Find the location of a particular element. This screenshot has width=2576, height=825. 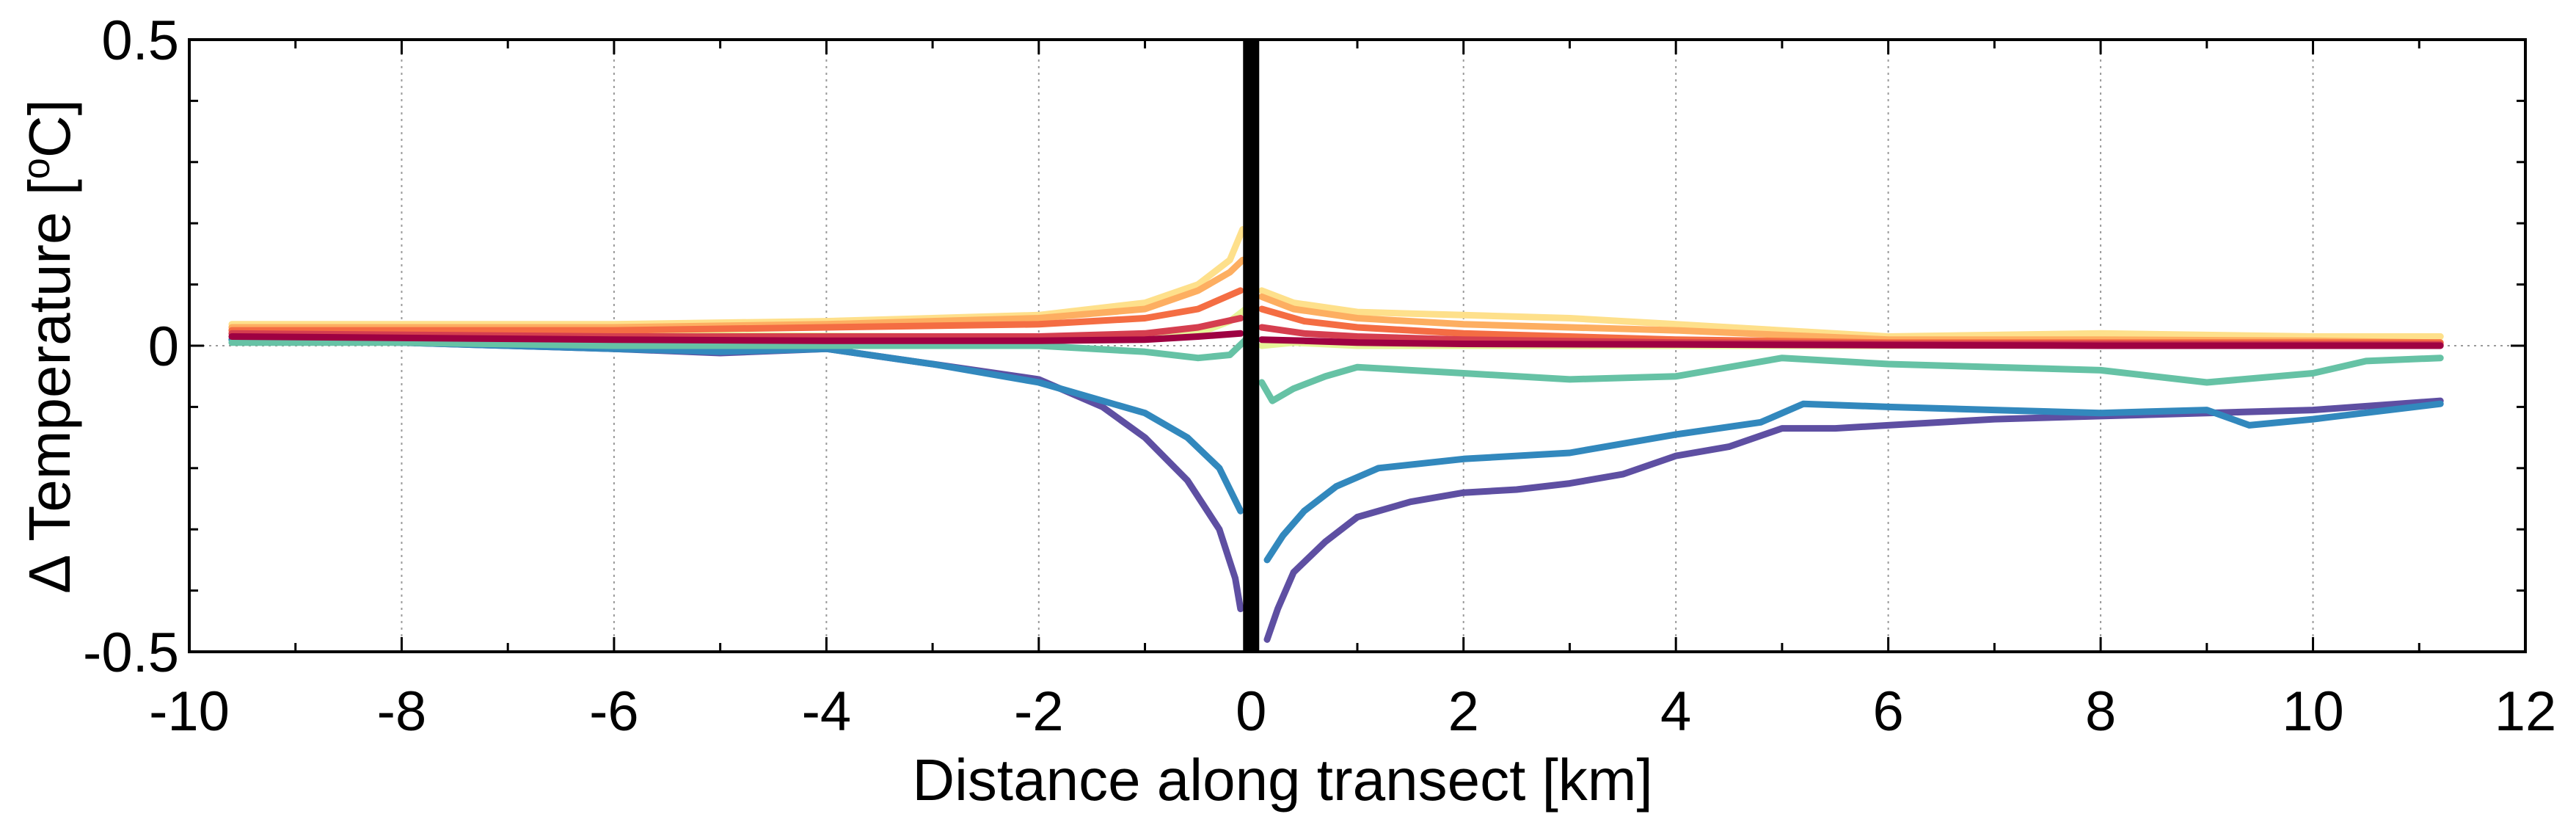

y-tick-label: -0.5 is located at coordinates (131, 653).